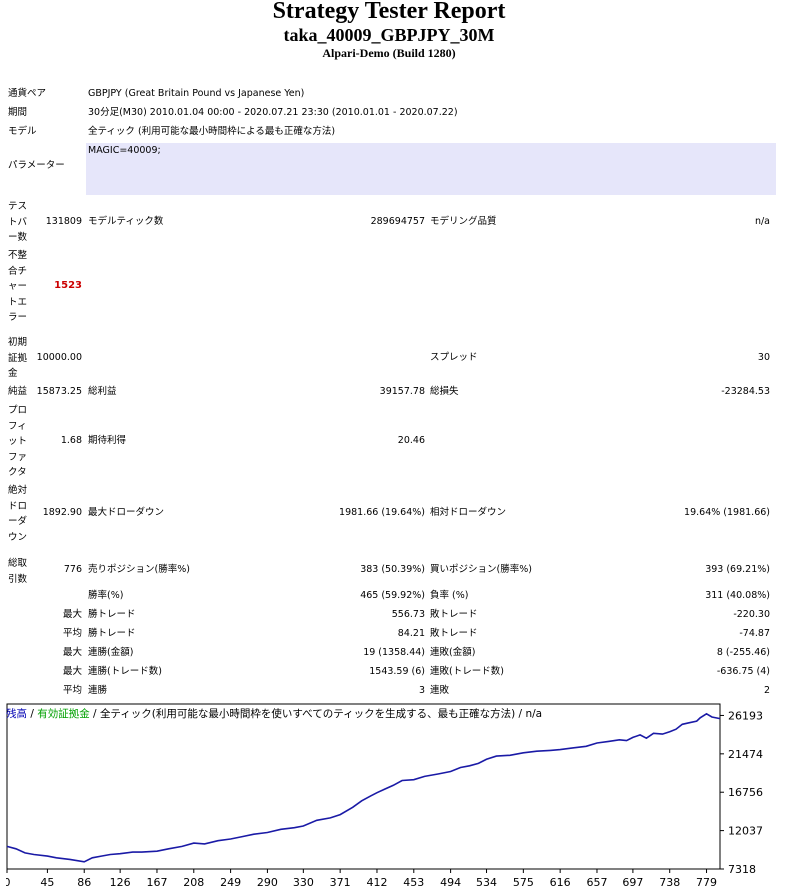 Image resolution: width=811 pixels, height=888 pixels. I want to click on net-profit-value: 15873.25, so click(59, 391).